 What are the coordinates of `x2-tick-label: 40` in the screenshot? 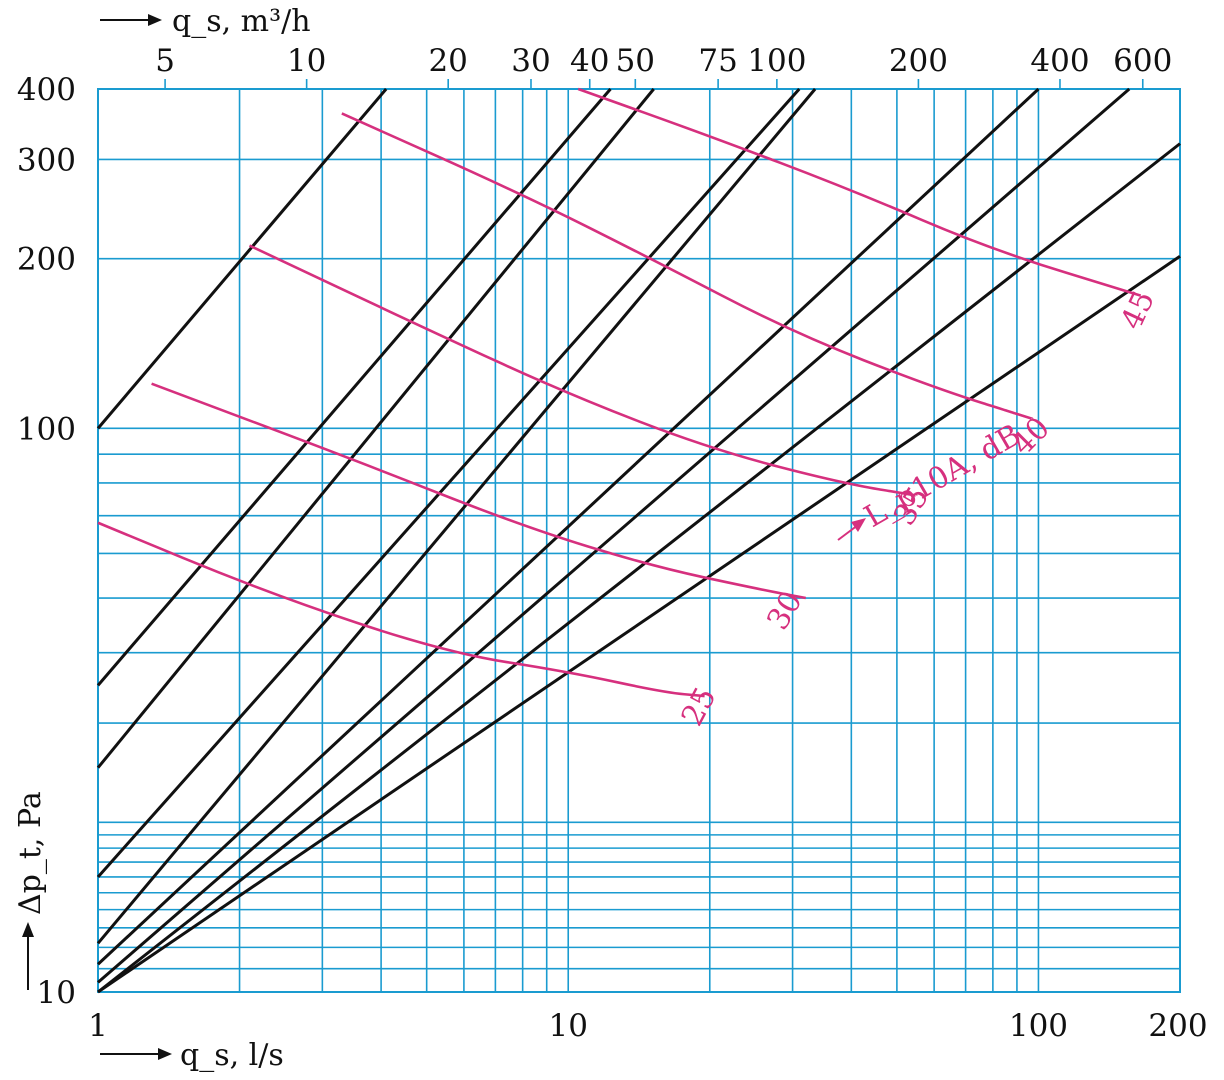 It's located at (589, 61).